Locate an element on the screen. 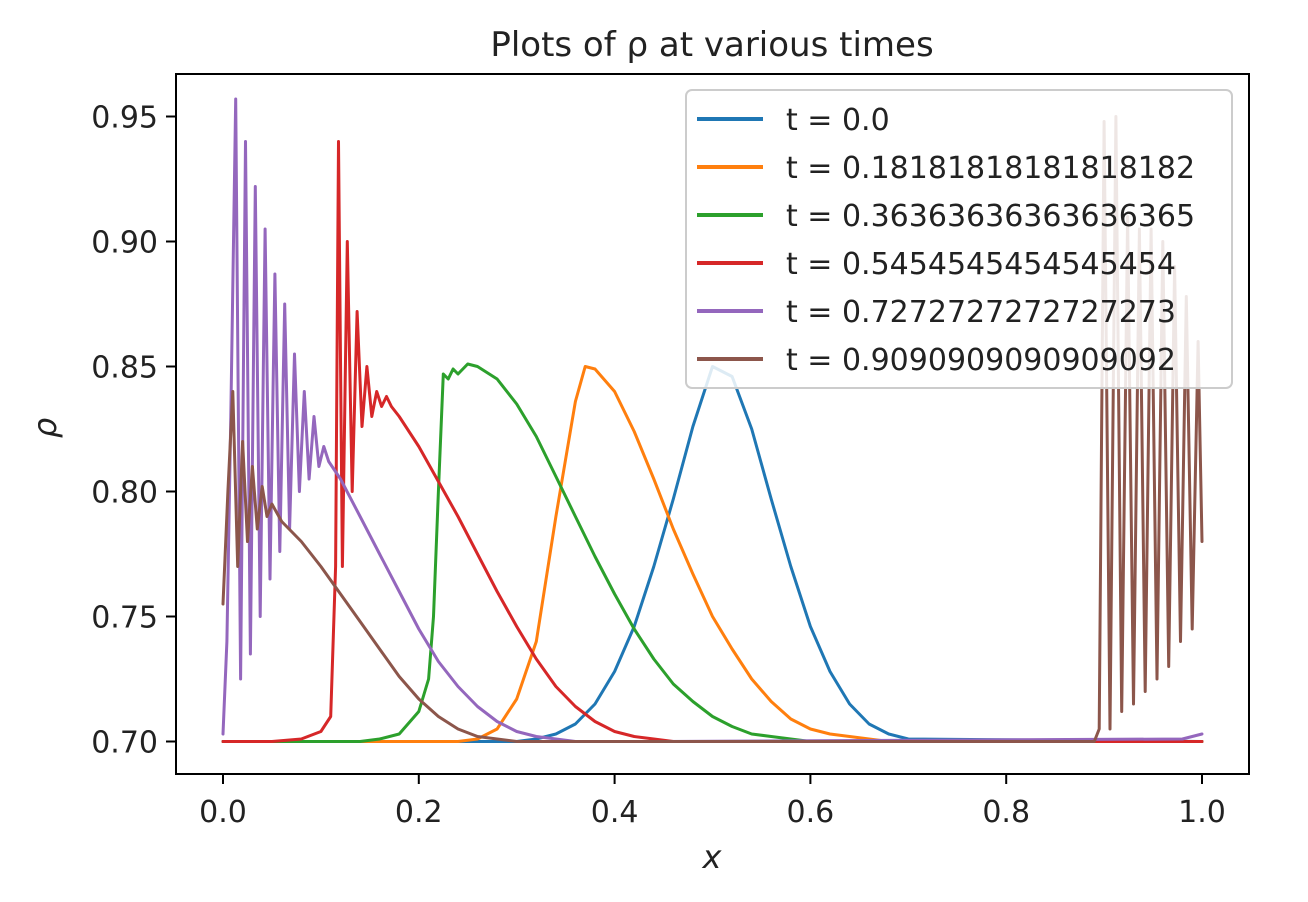 The image size is (1308, 902). y-tick-label: 0.70 is located at coordinates (124, 743).